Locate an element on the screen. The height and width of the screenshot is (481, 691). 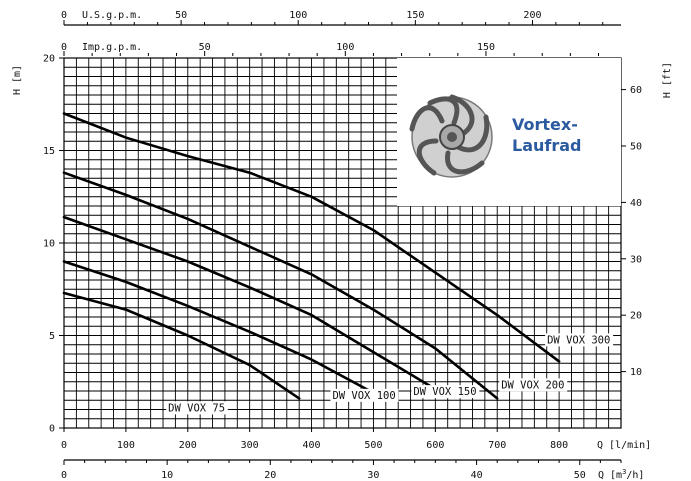
impeller-inset: Vortex- Laufrad is located at coordinates (509, 132).